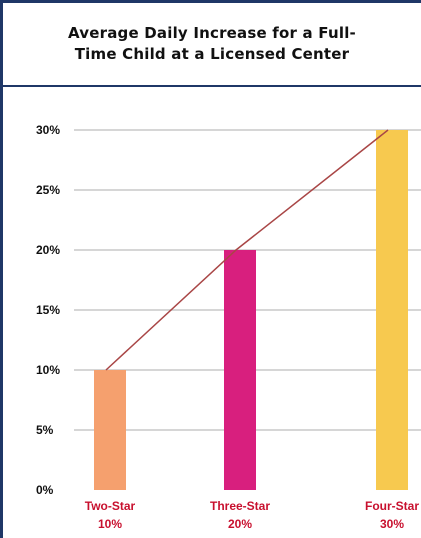 This screenshot has width=421, height=538. What do you see at coordinates (45, 490) in the screenshot?
I see `y-tick-label: 0%` at bounding box center [45, 490].